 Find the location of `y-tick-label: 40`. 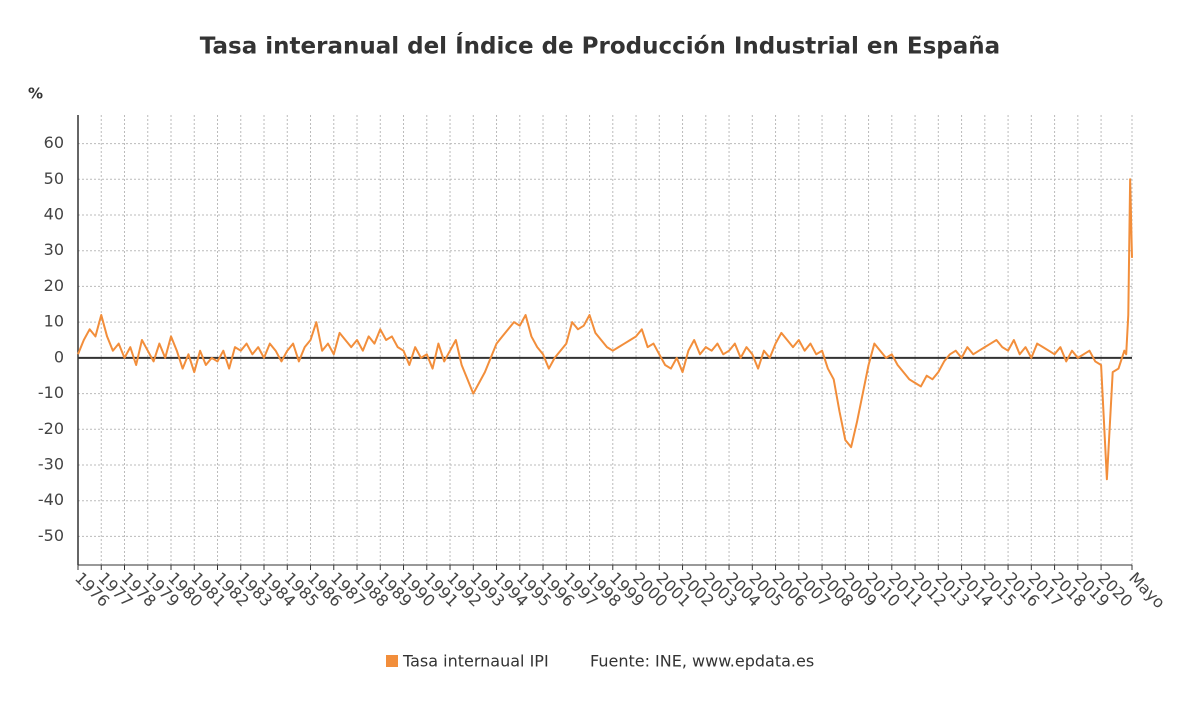

y-tick-label: 40 is located at coordinates (54, 214).